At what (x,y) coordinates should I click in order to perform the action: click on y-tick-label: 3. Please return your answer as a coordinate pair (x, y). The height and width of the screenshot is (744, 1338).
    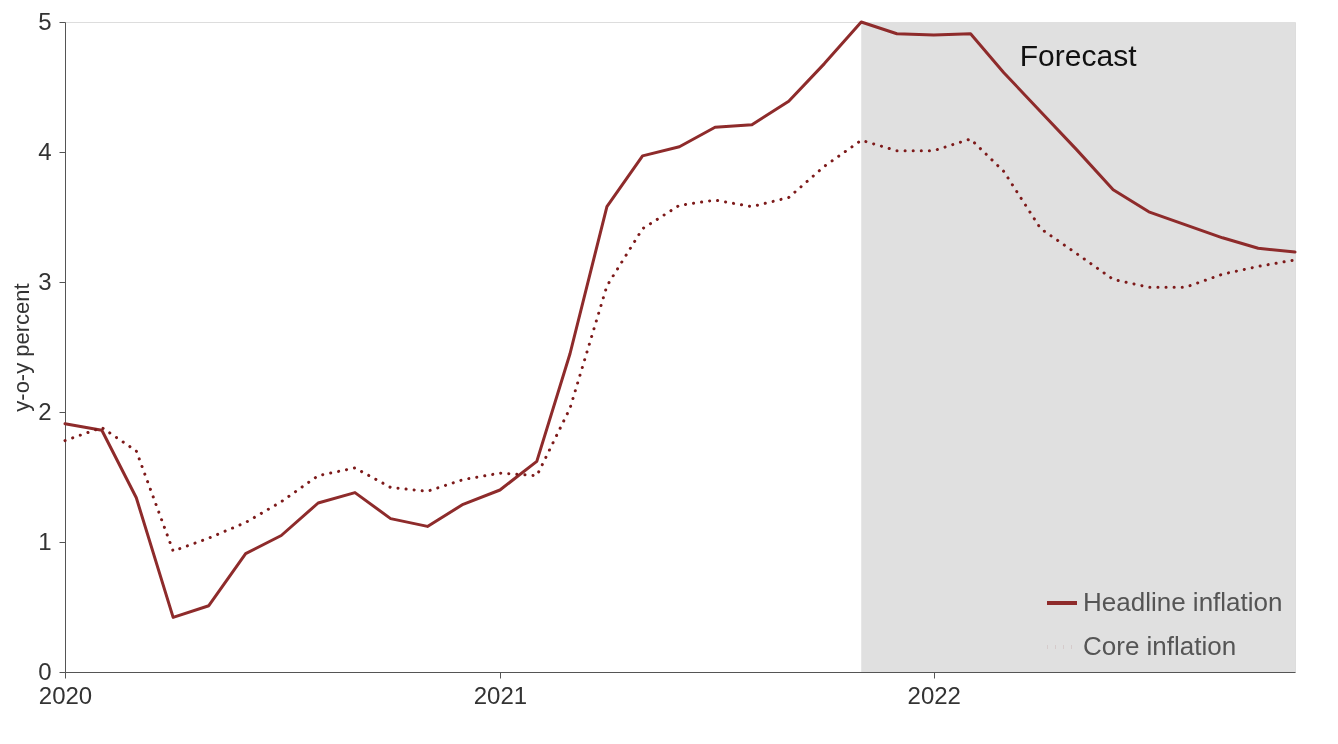
    Looking at the image, I should click on (45, 281).